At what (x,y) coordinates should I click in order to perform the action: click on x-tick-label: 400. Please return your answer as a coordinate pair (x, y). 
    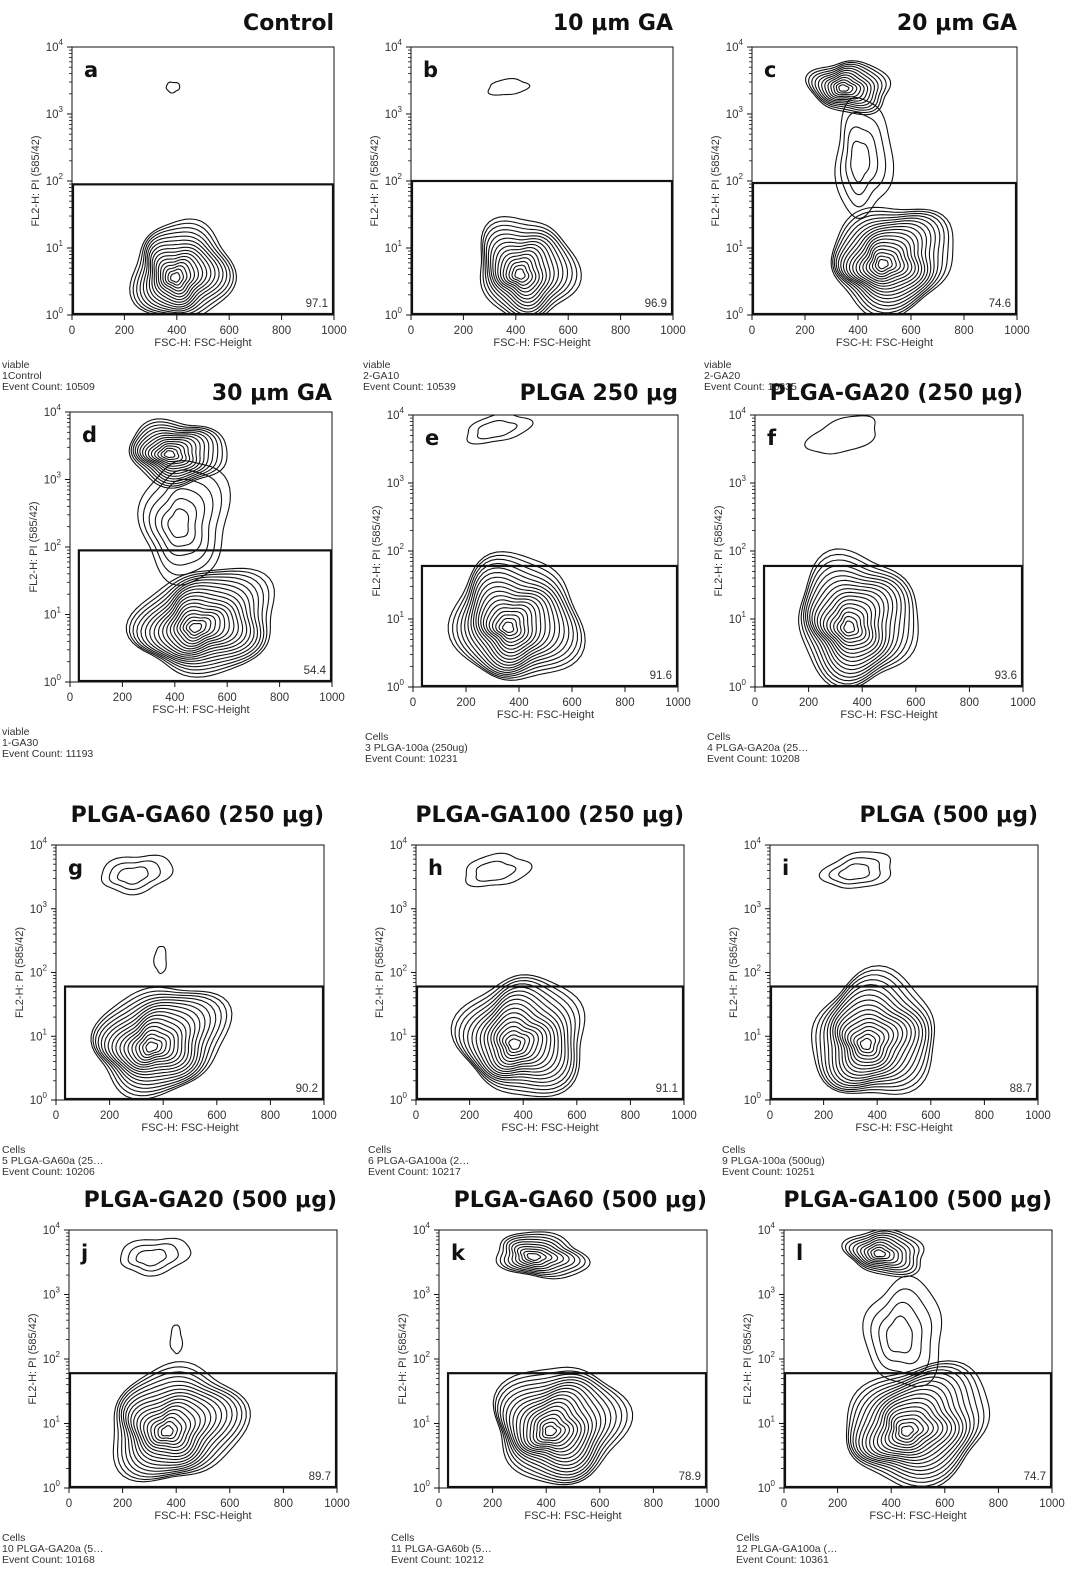
    Looking at the image, I should click on (546, 1504).